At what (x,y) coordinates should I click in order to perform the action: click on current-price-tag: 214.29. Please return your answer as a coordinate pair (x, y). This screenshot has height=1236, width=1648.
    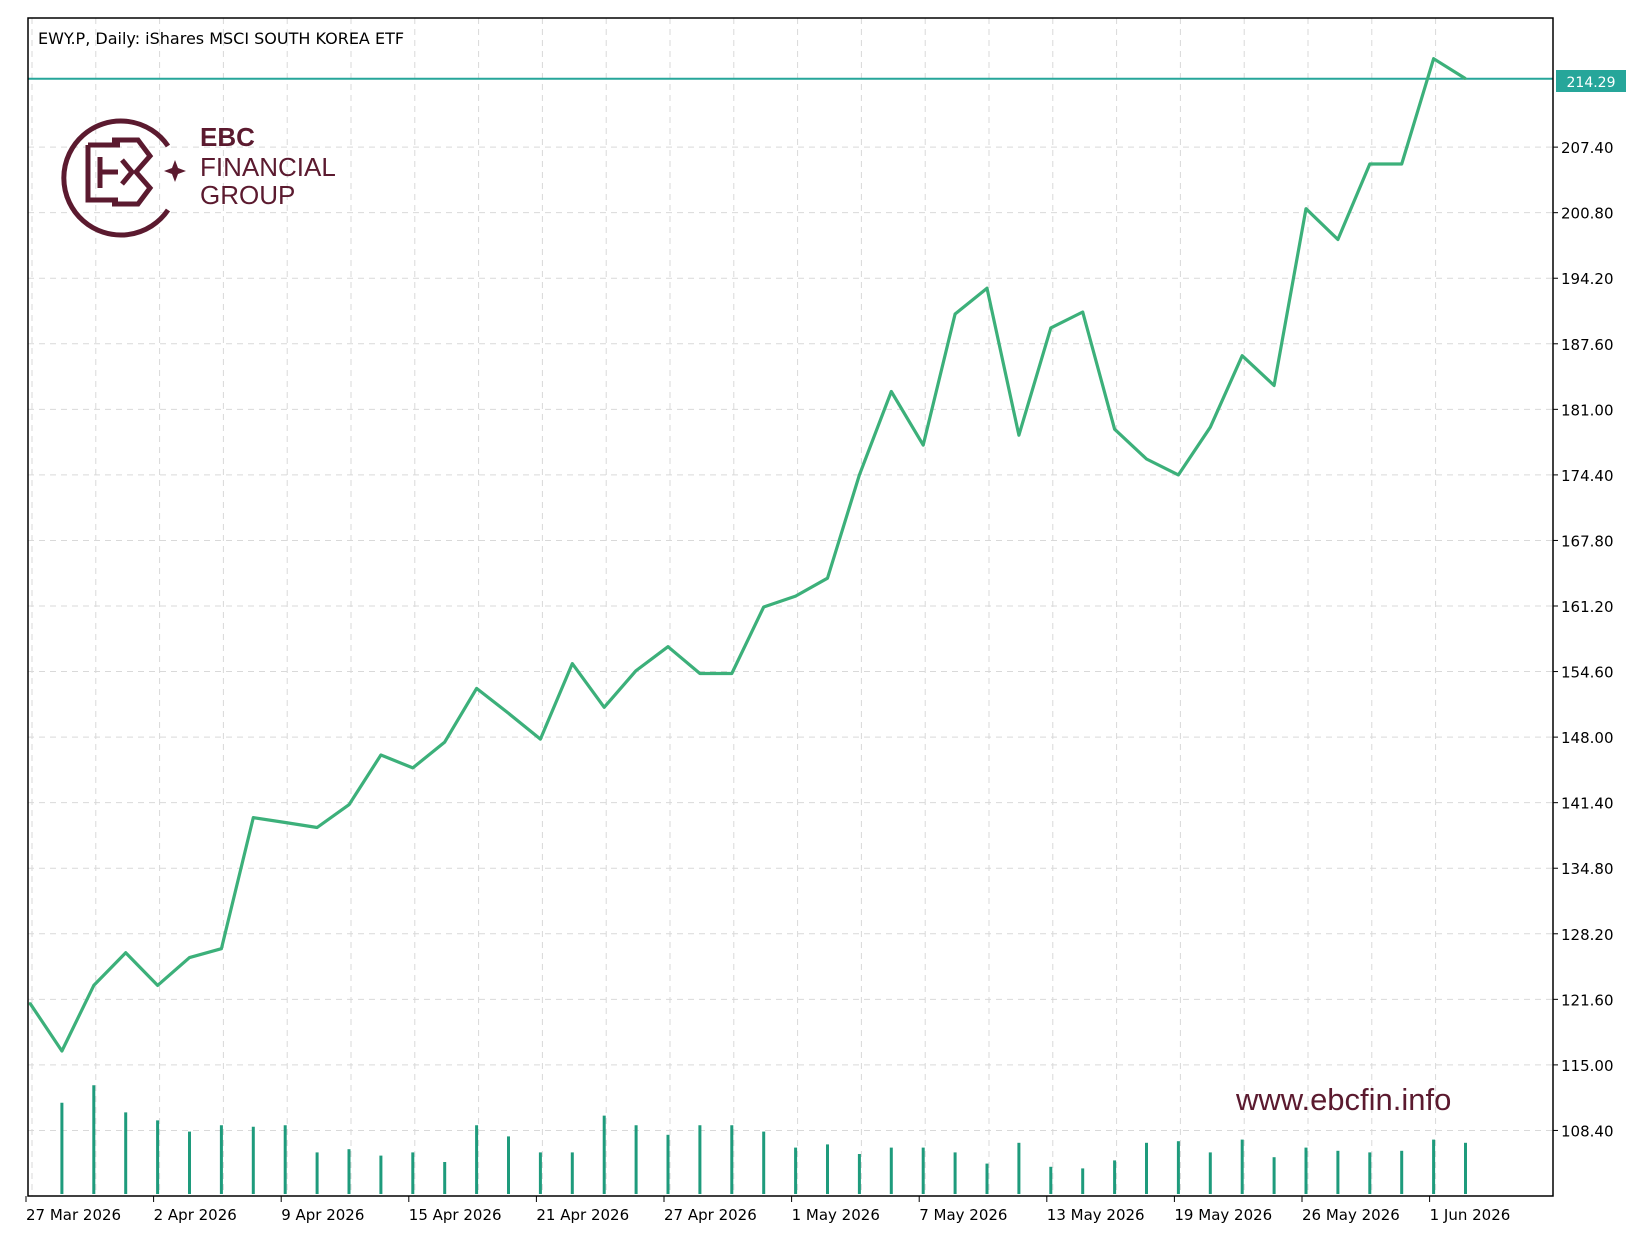
    Looking at the image, I should click on (1591, 81).